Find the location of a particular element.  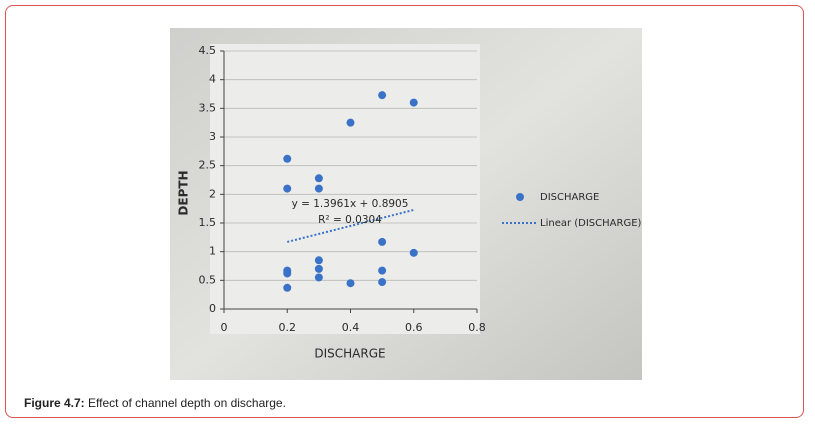

legend-label: Linear (DISCHARGE) is located at coordinates (591, 223).